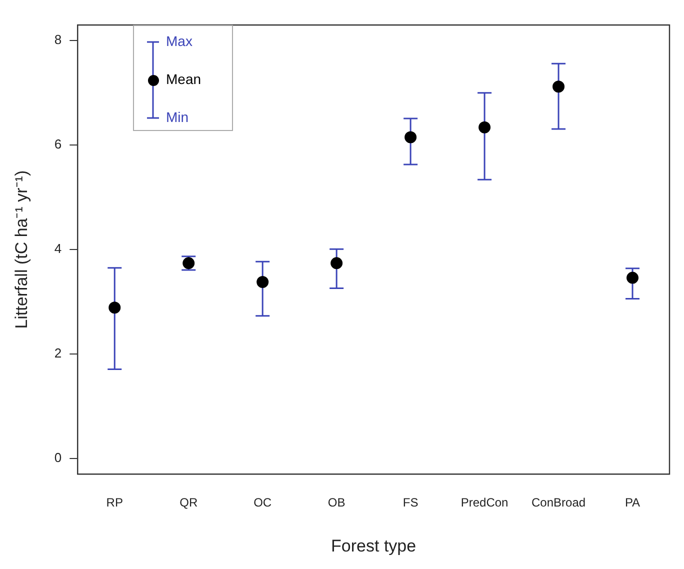 The height and width of the screenshot is (569, 684). What do you see at coordinates (58, 248) in the screenshot?
I see `y-tick-label: 4` at bounding box center [58, 248].